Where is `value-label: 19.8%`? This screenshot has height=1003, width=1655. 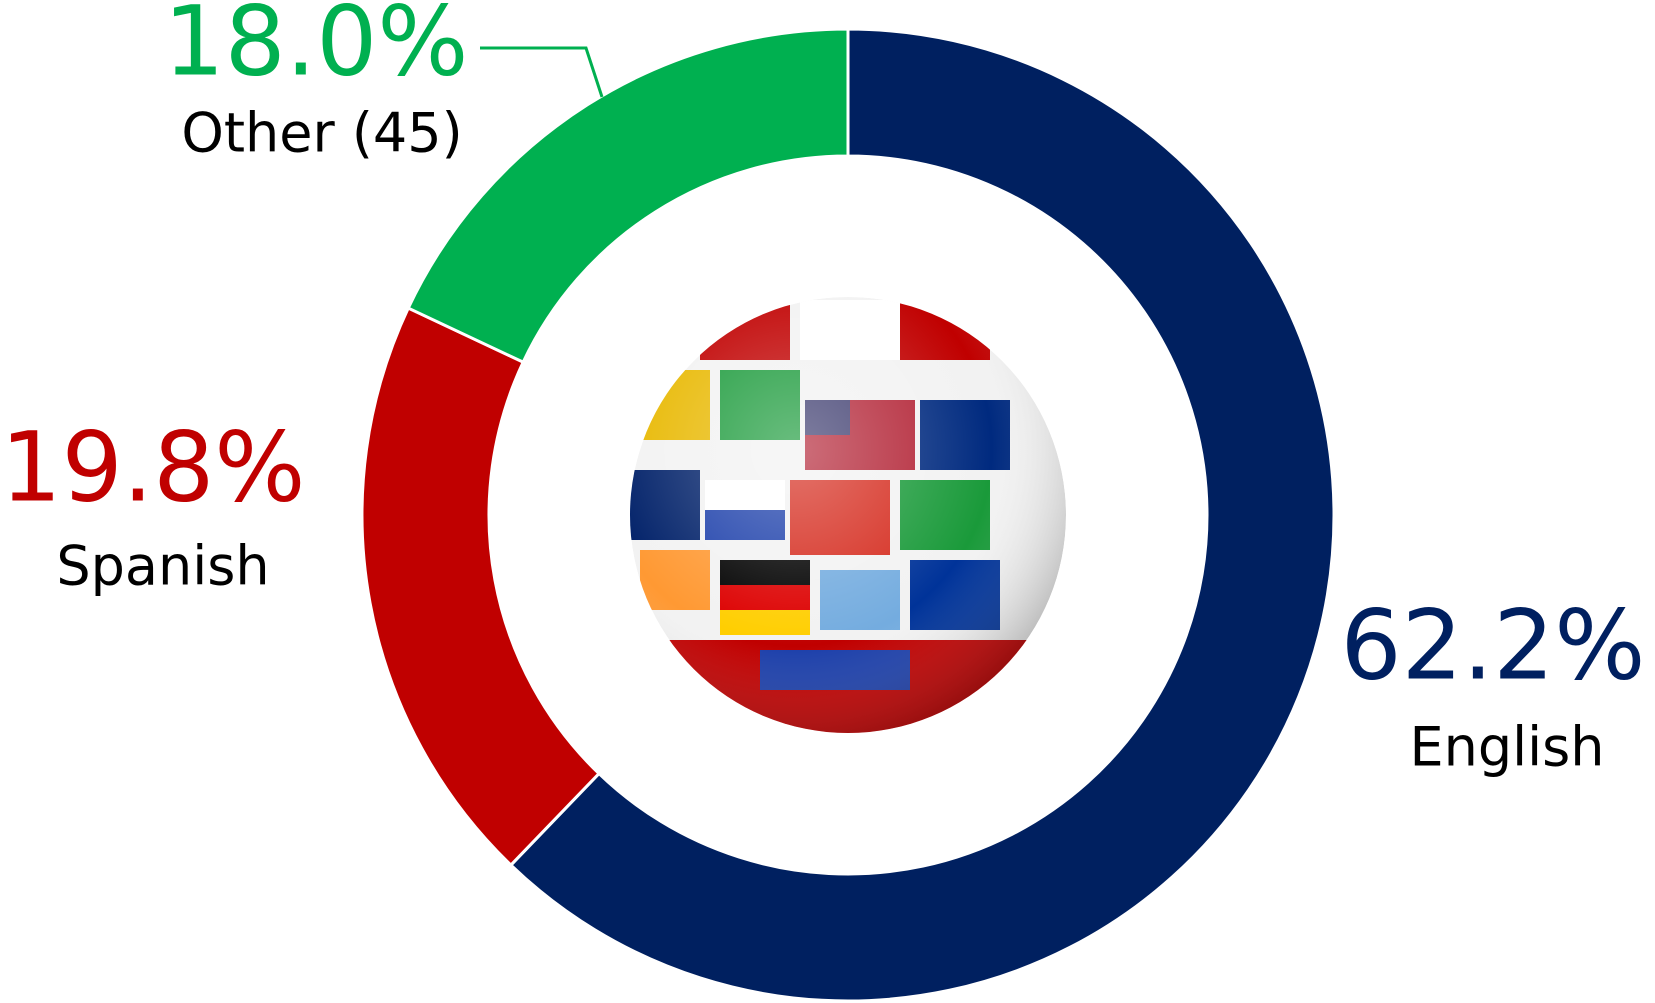 value-label: 19.8% is located at coordinates (153, 467).